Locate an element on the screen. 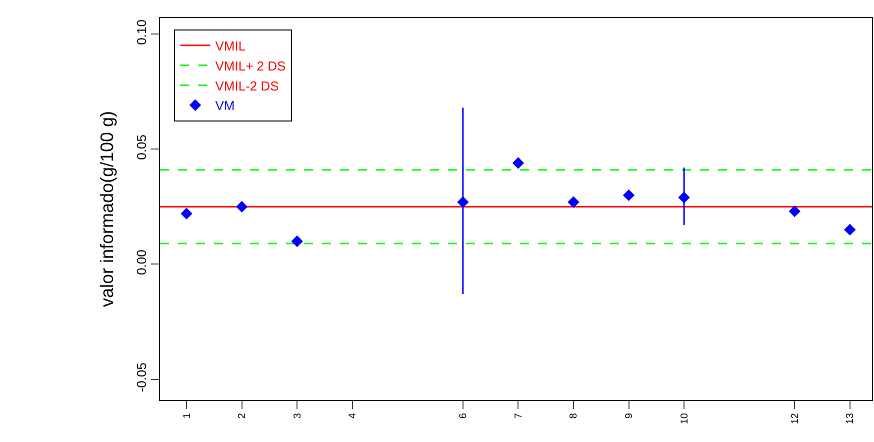 This screenshot has width=874, height=442. x-tick-label: 4 is located at coordinates (353, 415).